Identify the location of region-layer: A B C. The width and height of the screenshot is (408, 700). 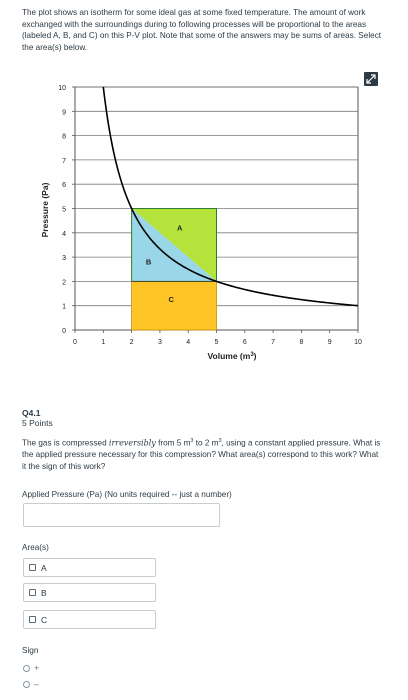
(174, 269).